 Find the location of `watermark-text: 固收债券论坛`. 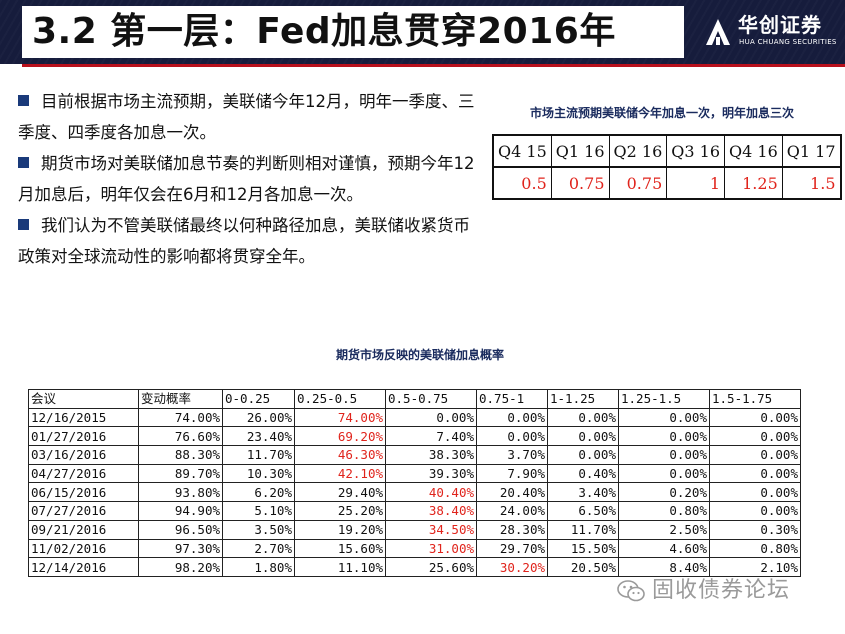

watermark-text: 固收债券论坛 is located at coordinates (721, 590).